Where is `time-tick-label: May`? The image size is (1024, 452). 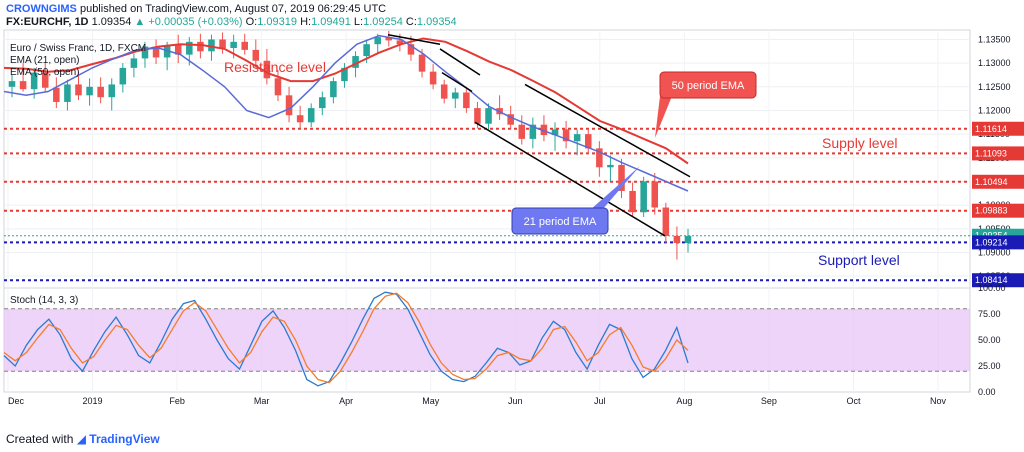
time-tick-label: May is located at coordinates (431, 401).